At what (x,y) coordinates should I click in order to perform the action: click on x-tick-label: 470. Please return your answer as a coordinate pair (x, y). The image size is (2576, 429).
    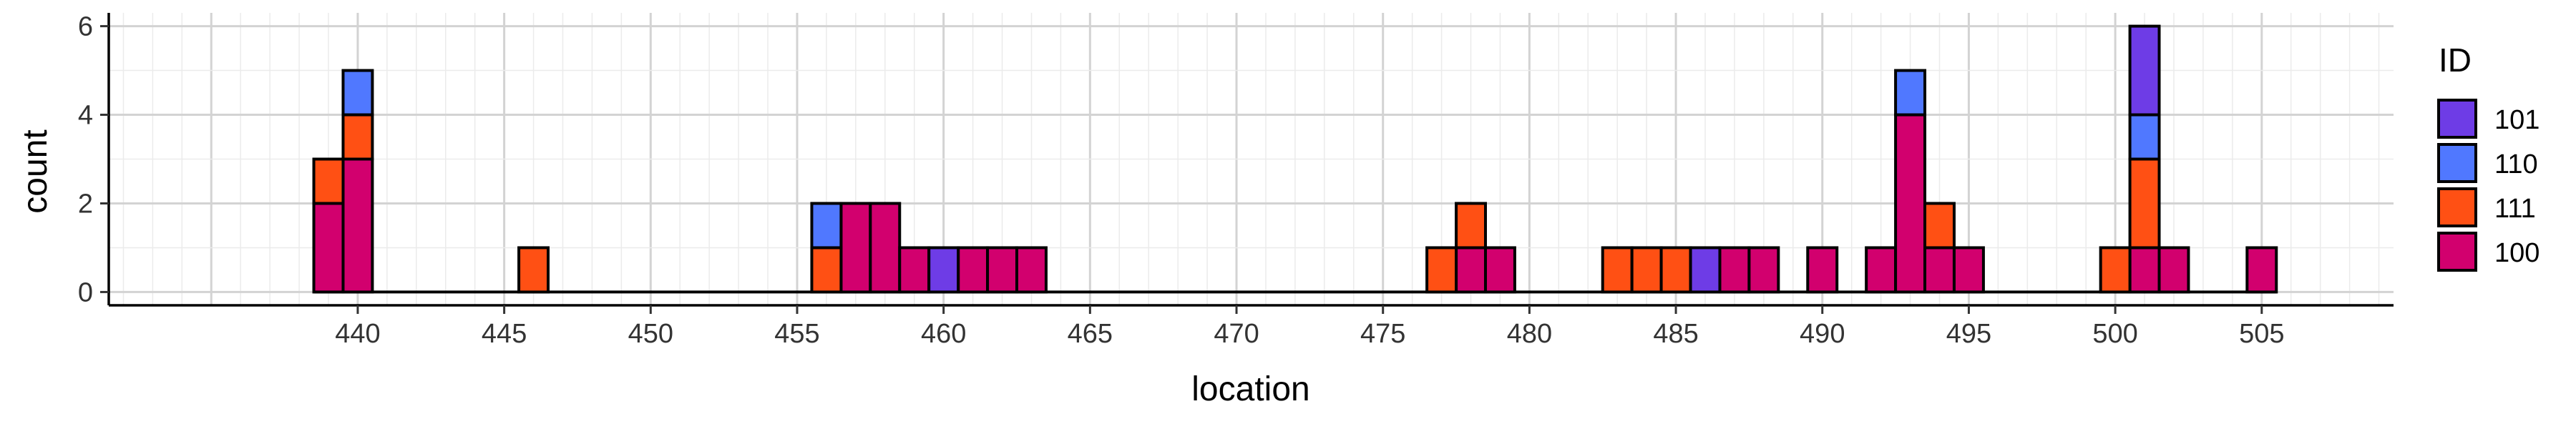
    Looking at the image, I should click on (1236, 334).